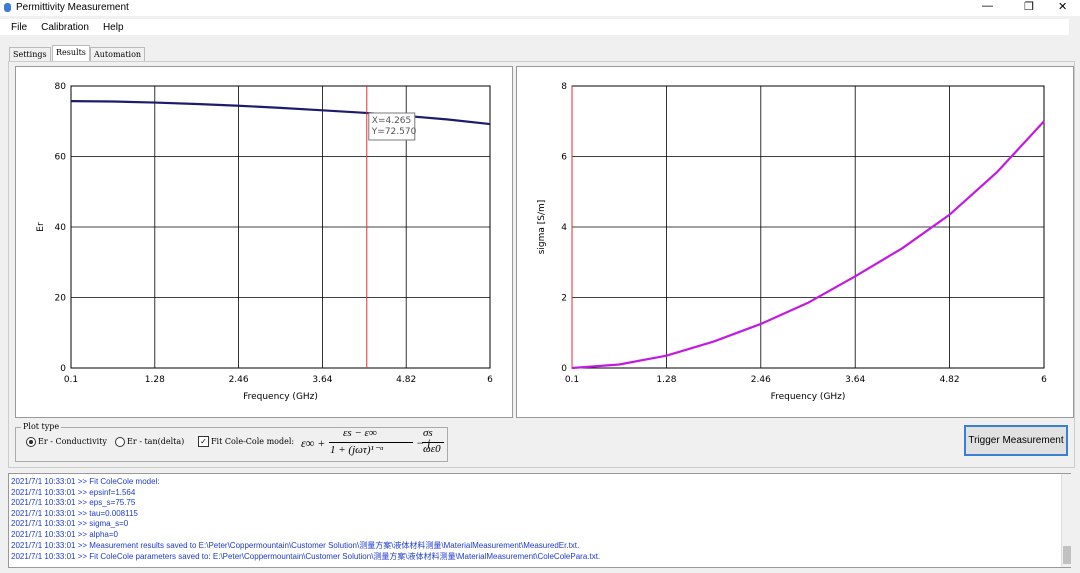  Describe the element at coordinates (357, 450) in the screenshot. I see `formula: 1 + (jωτ)¹⁻ᵅ` at that location.